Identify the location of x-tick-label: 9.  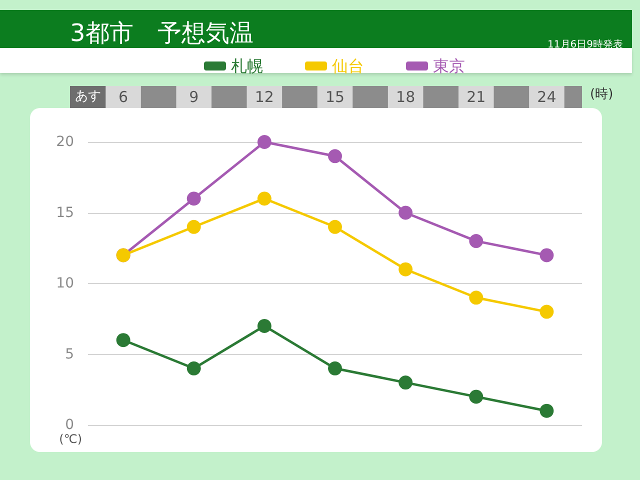
(194, 97).